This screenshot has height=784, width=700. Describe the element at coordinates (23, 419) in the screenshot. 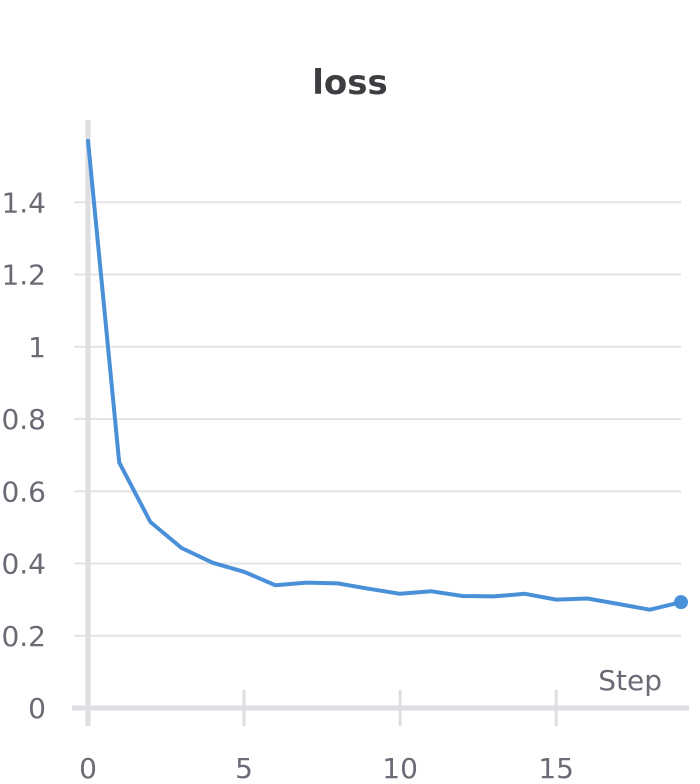

I see `y-tick-label: 0.8` at that location.